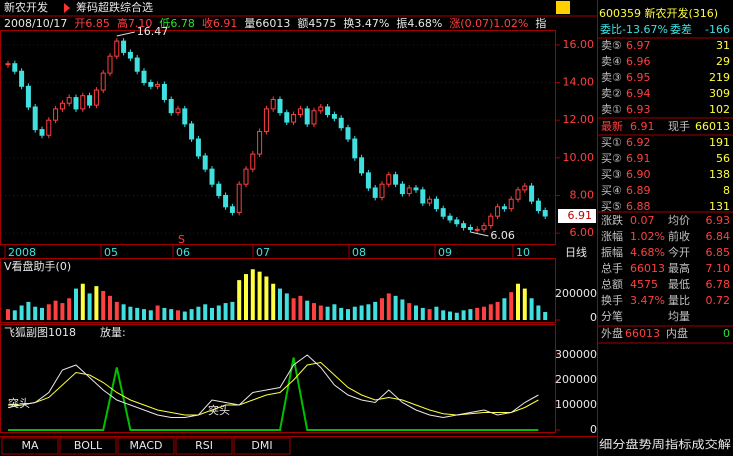  I want to click on latest-label: 现手, so click(679, 126).